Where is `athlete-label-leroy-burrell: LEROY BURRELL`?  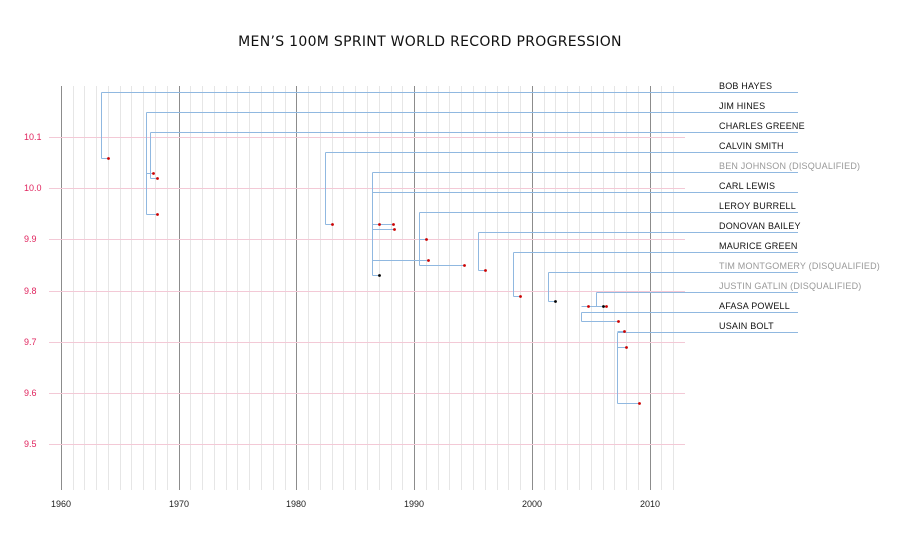 athlete-label-leroy-burrell: LEROY BURRELL is located at coordinates (757, 206).